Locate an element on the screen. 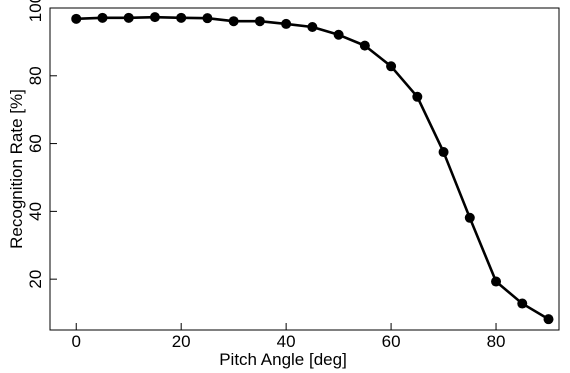 This screenshot has height=373, width=570. x-tick-label: 40 is located at coordinates (286, 341).